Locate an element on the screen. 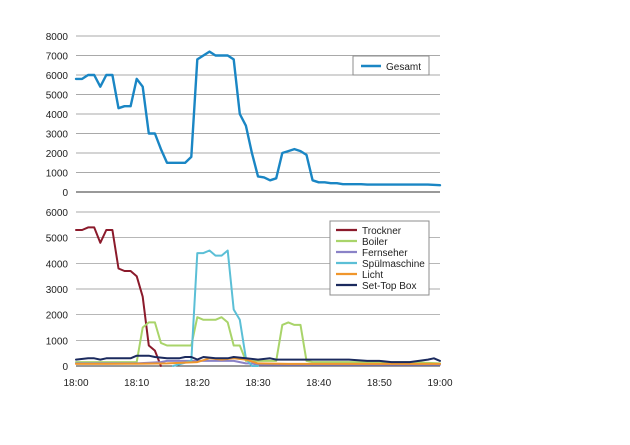  bottom-x-axis: 18:00 18:10 18:20 18:30 18:40 18:50 19:00 is located at coordinates (257, 383).